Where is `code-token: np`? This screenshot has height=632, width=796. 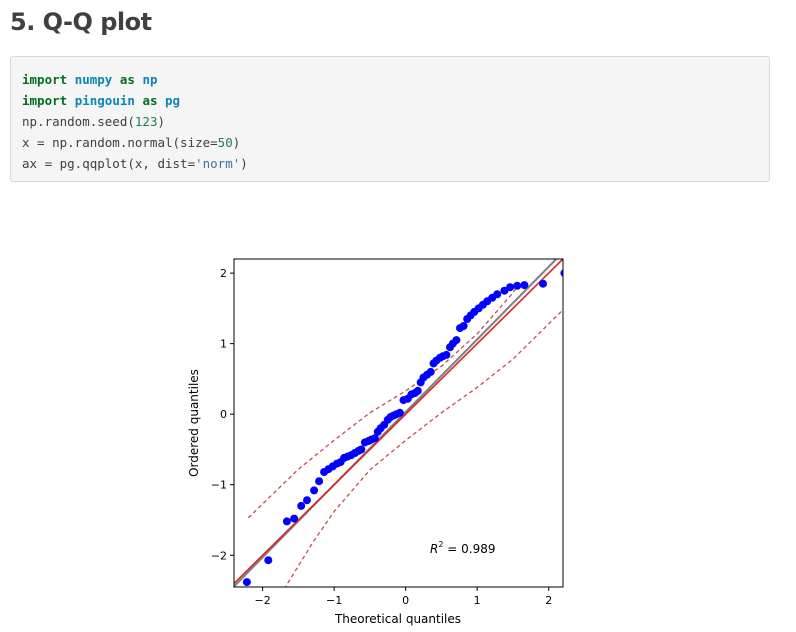 code-token: np is located at coordinates (150, 79).